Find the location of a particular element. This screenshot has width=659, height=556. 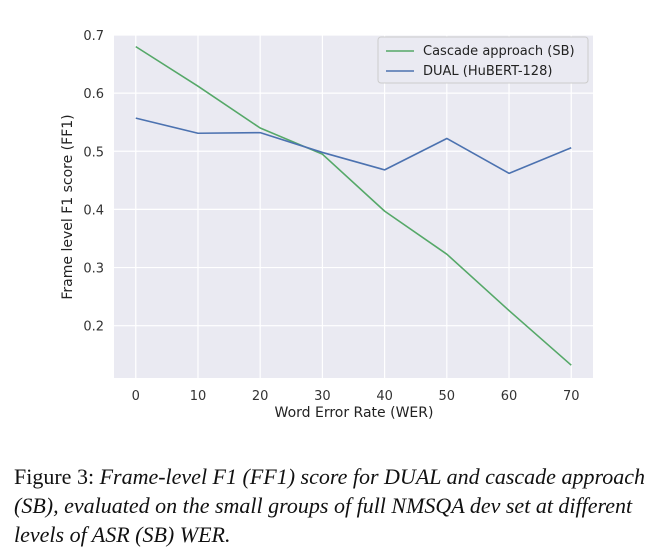

x-tick-label: 20 is located at coordinates (260, 396).